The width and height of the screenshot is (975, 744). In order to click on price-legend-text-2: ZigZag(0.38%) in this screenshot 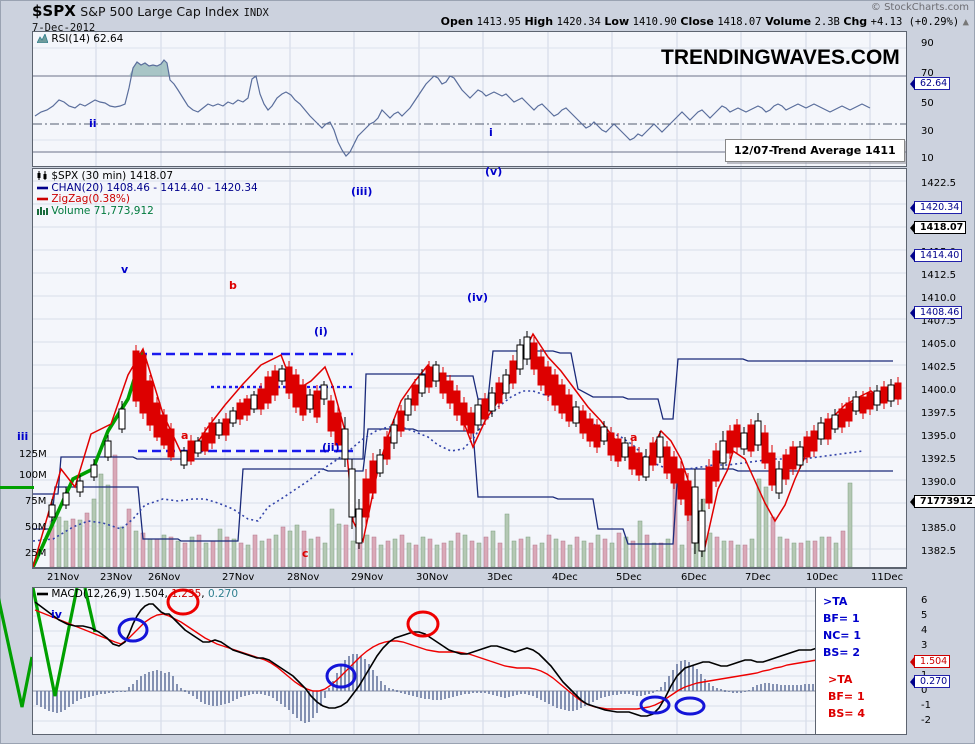, I will do `click(90, 199)`.